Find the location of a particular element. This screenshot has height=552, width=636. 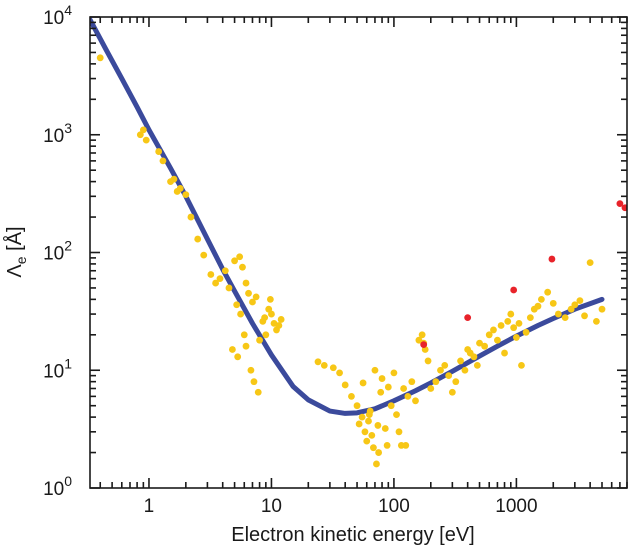

x-tick-label: 1000 is located at coordinates (516, 506).